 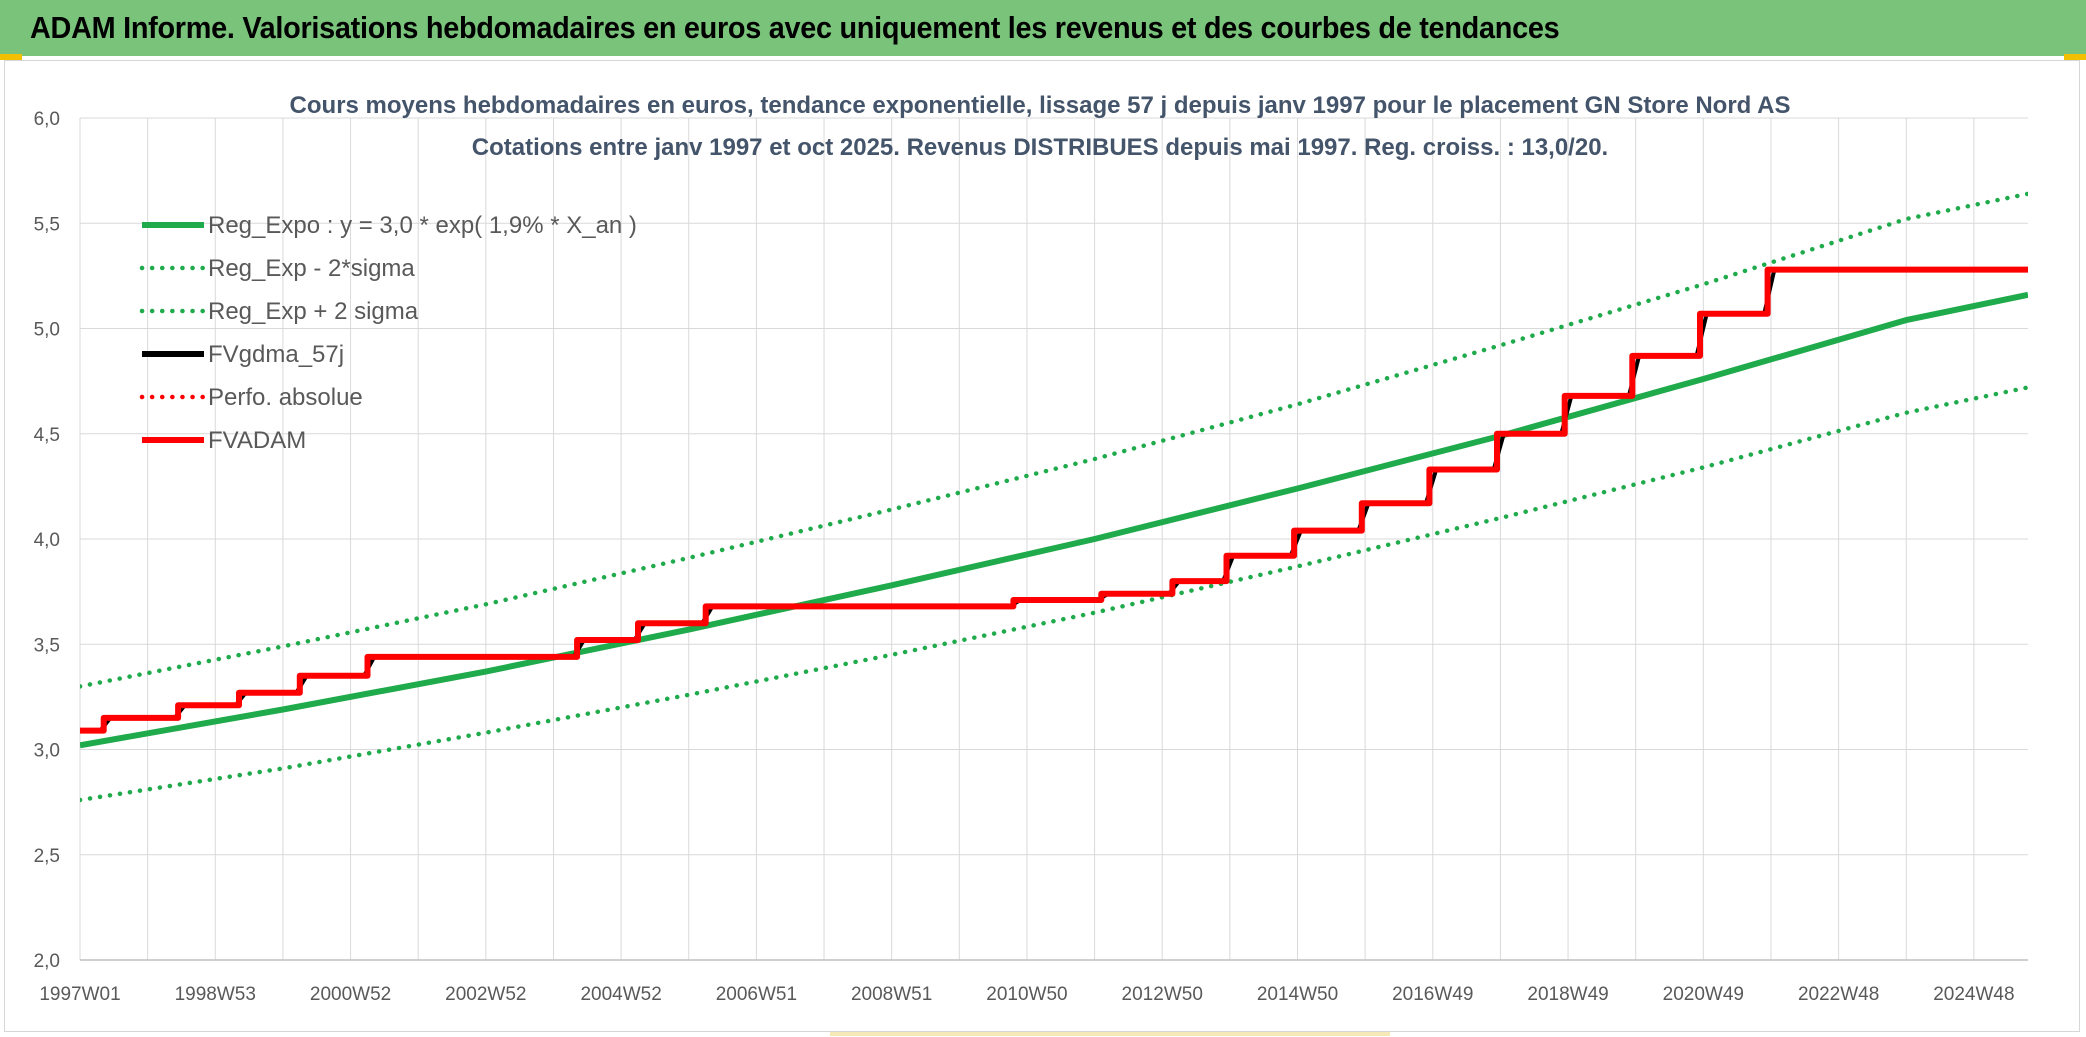 I want to click on x-tick-label: 1997W01, so click(x=79, y=994).